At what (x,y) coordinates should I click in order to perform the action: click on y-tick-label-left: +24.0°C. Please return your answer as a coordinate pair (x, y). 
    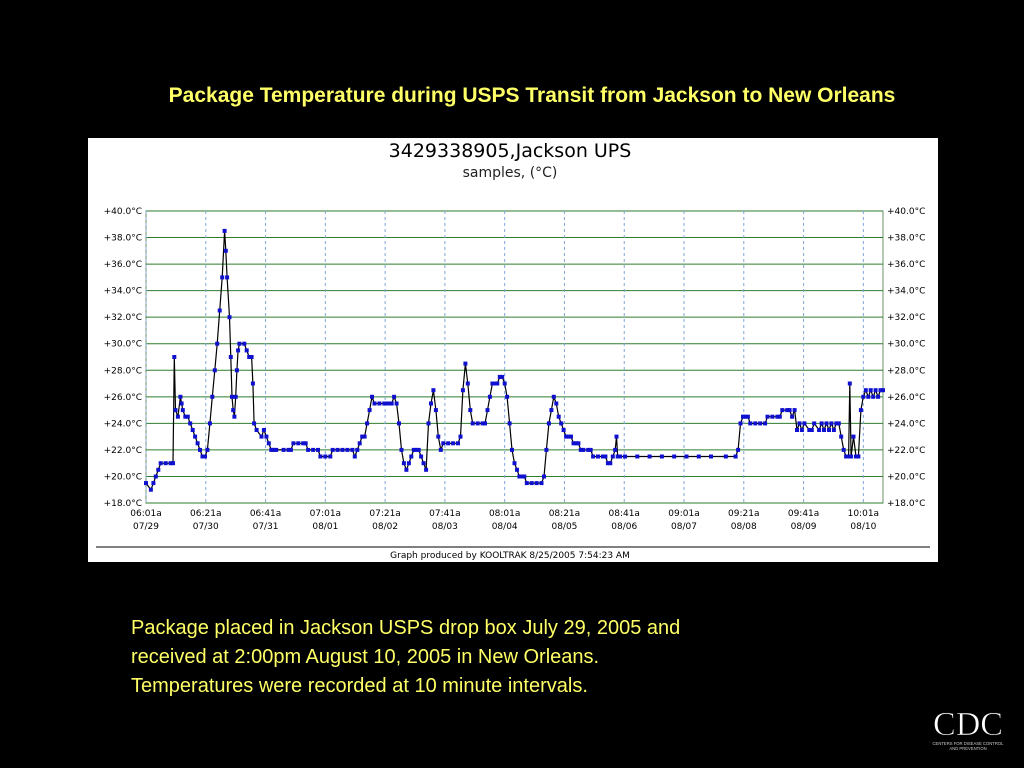
    Looking at the image, I should click on (123, 424).